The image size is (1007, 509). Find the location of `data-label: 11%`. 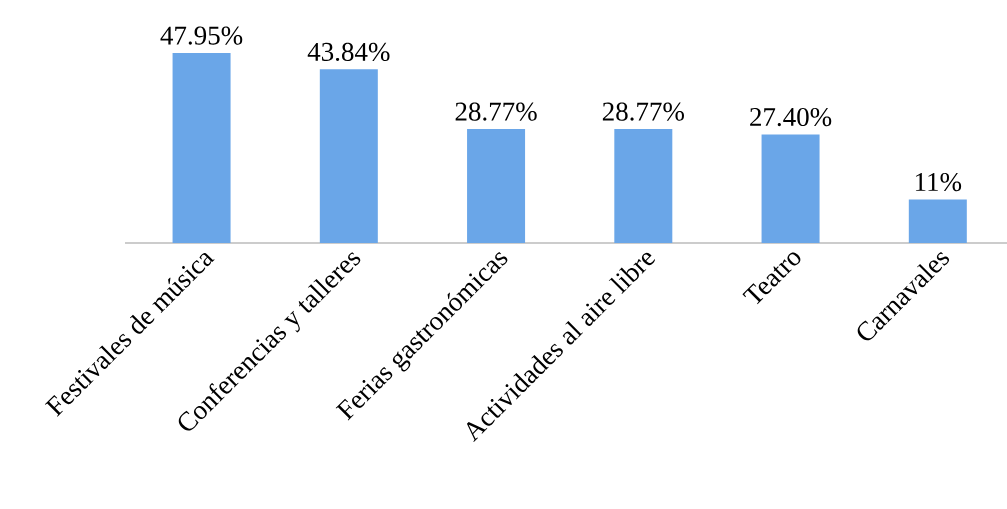

data-label: 11% is located at coordinates (938, 182).